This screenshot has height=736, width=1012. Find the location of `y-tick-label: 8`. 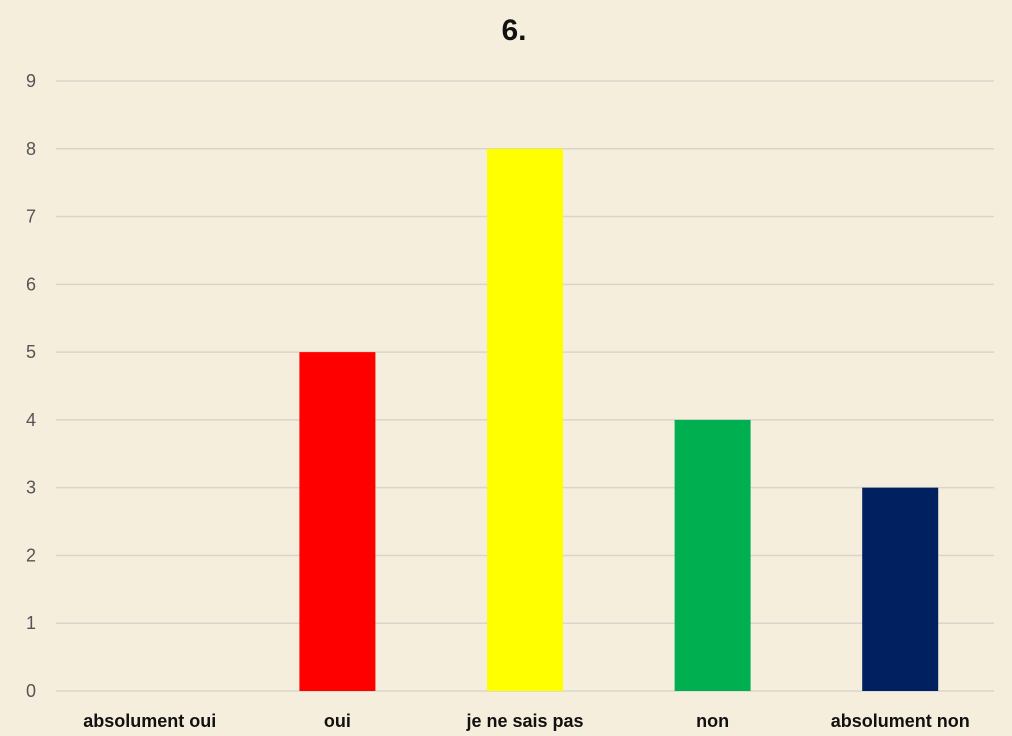

y-tick-label: 8 is located at coordinates (31, 149).